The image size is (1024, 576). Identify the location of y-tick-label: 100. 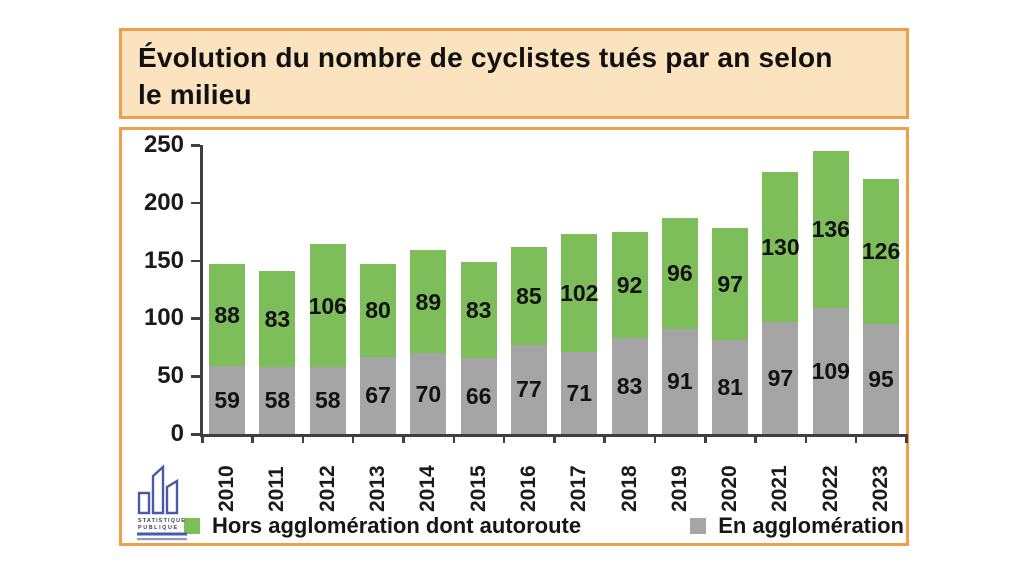
(163, 318).